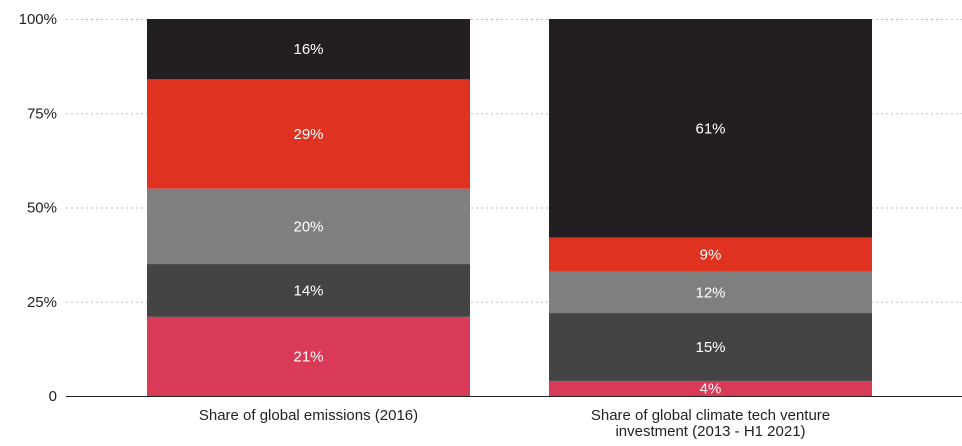  I want to click on data-label: 29%, so click(308, 134).